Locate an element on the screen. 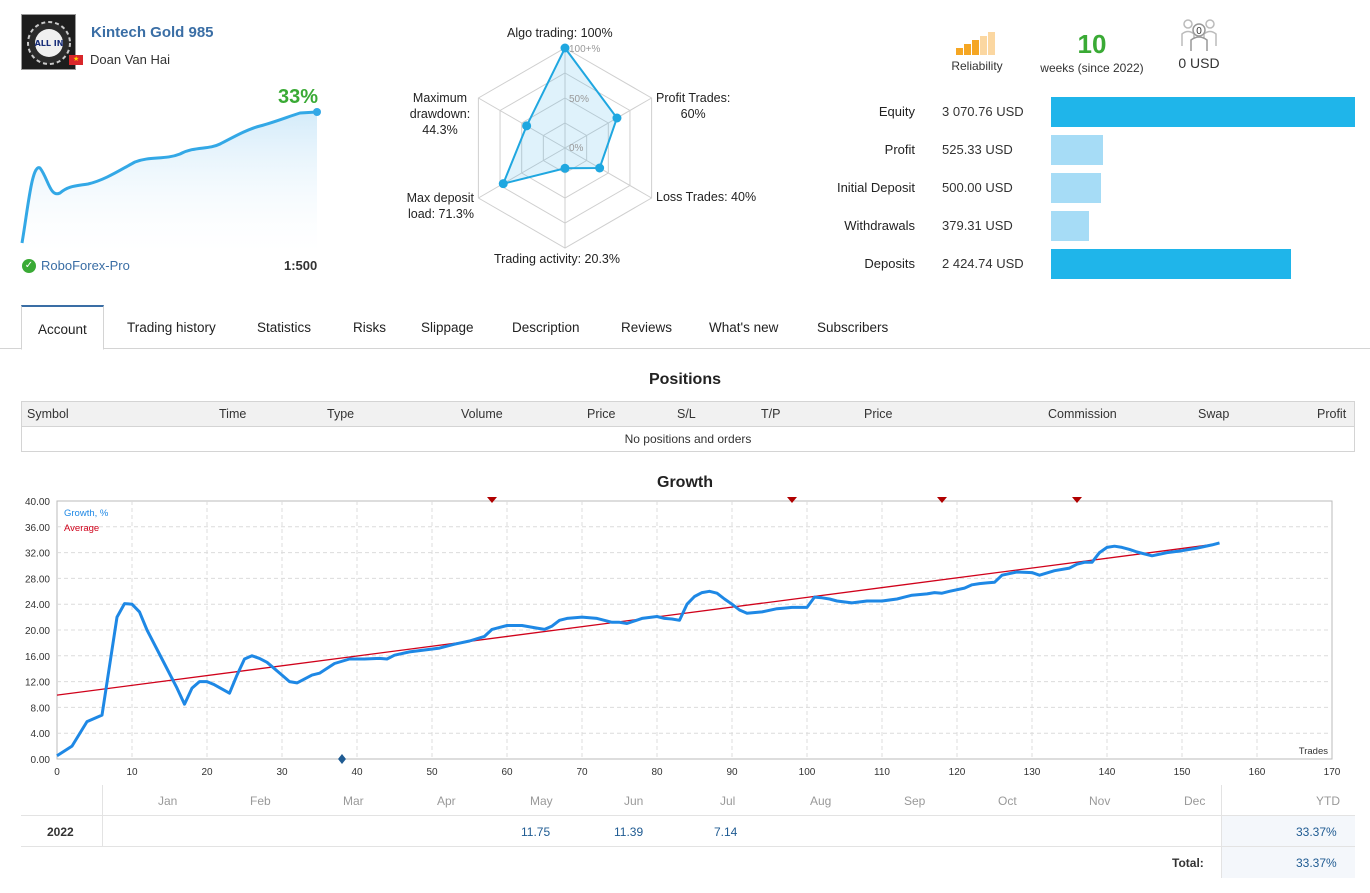  x-tick-label: 60 is located at coordinates (507, 772).